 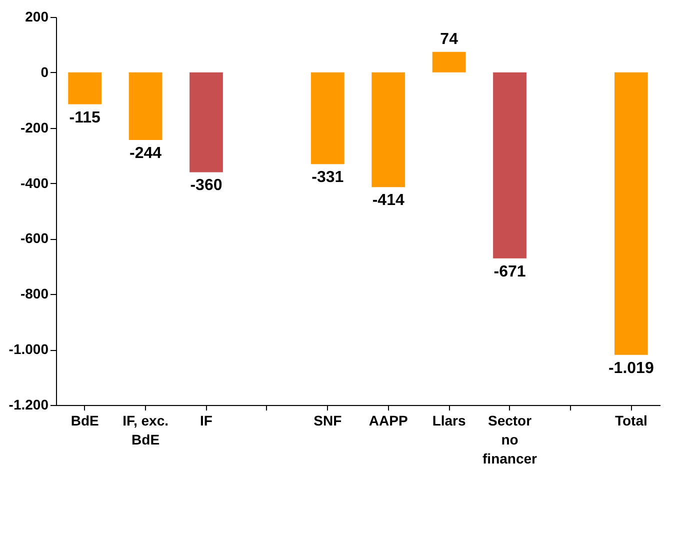 I want to click on x-tick-label: SNF, so click(x=328, y=420).